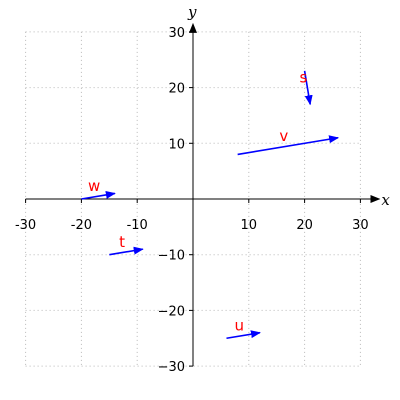 The image size is (400, 400). Describe the element at coordinates (304, 225) in the screenshot. I see `x-tick-label: 20` at that location.